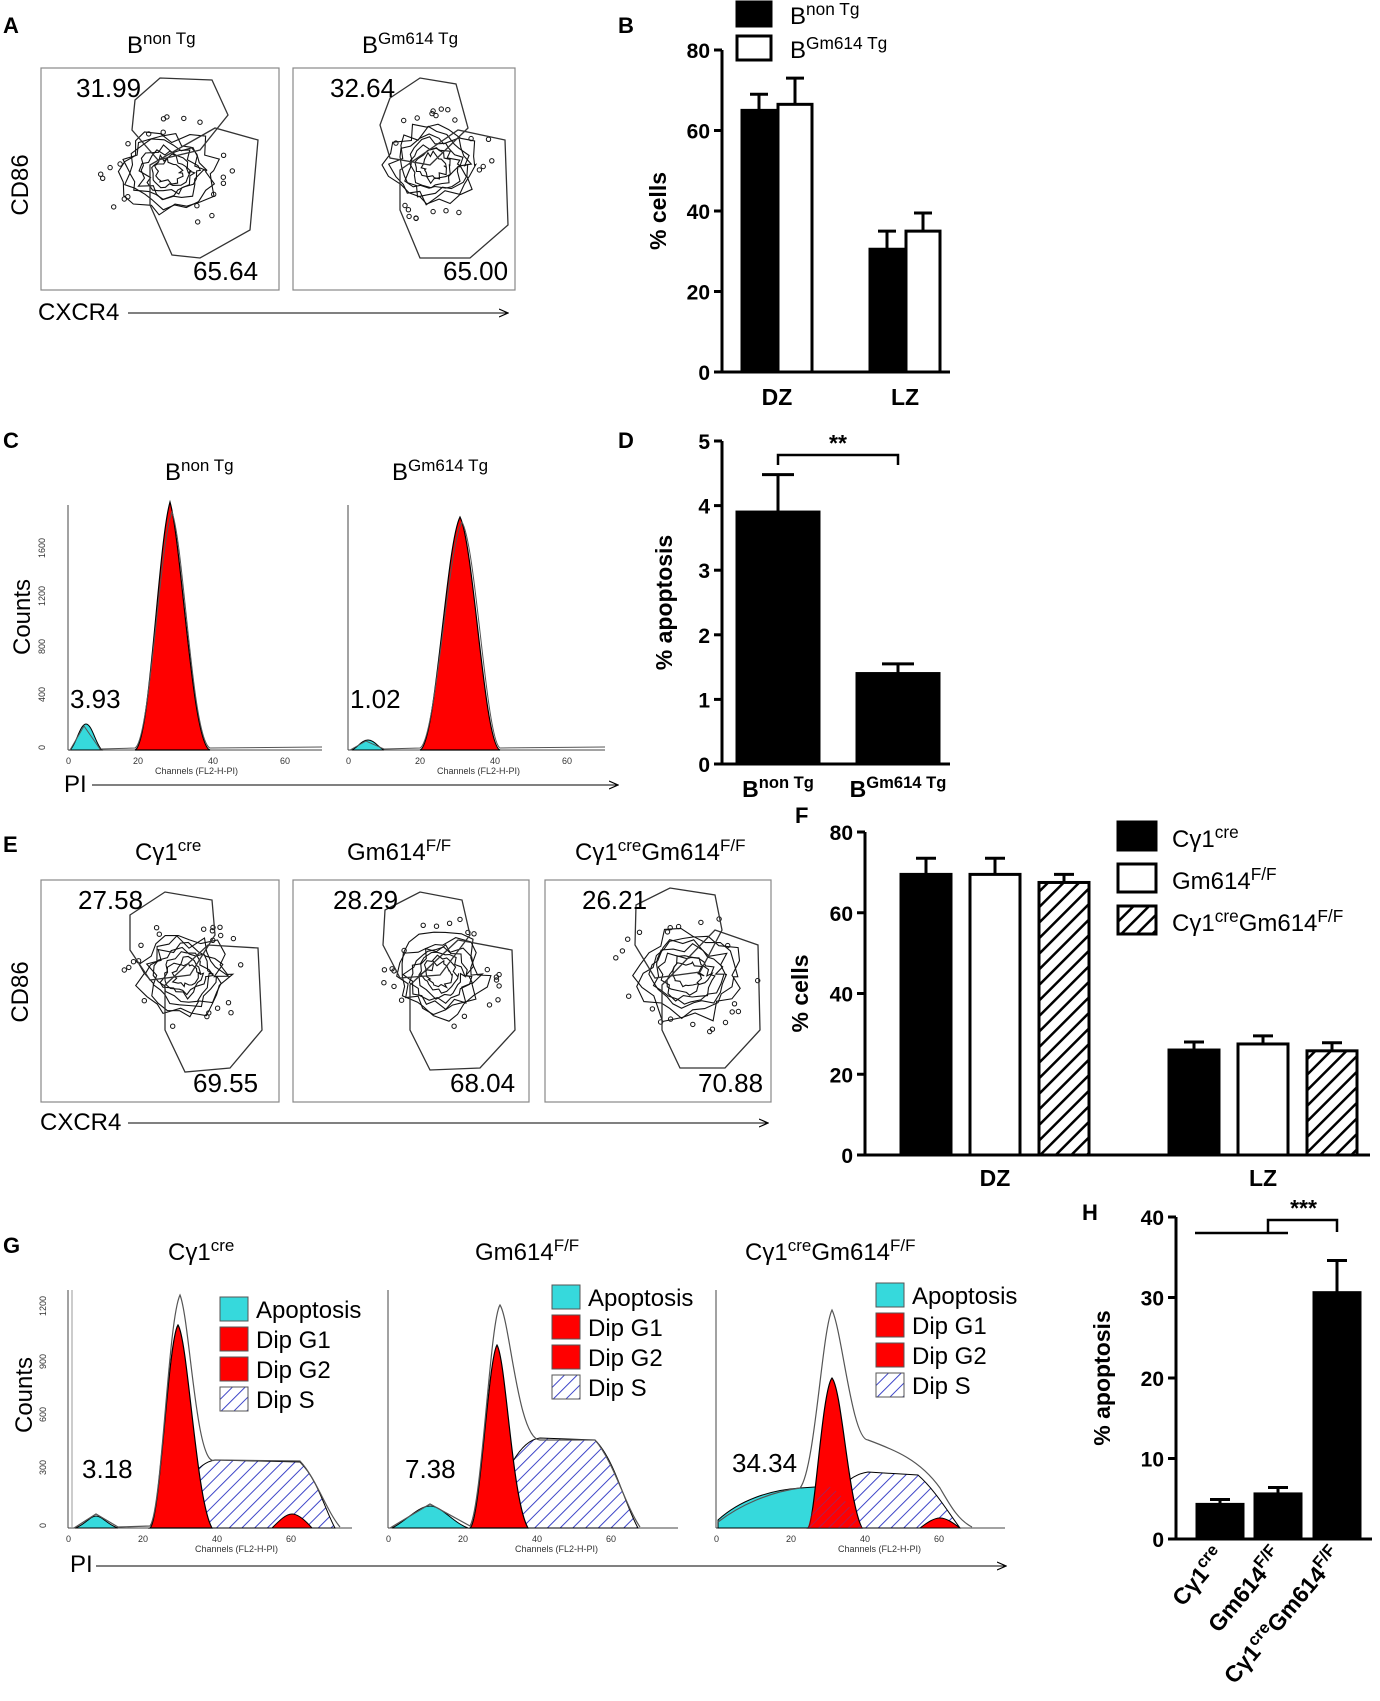  I want to click on y-tick-label: 5, so click(704, 442).